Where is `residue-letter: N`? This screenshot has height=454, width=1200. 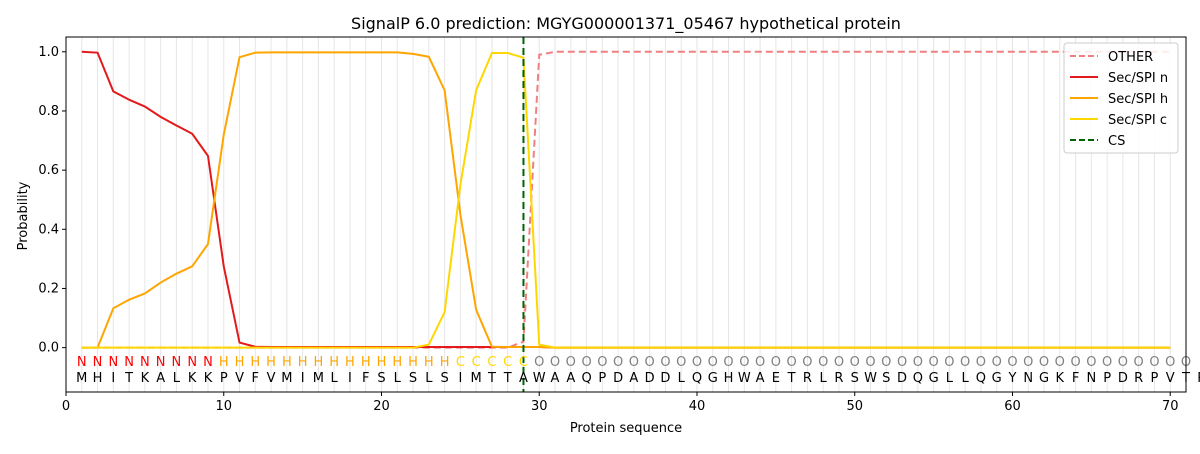
residue-letter: N is located at coordinates (1091, 378).